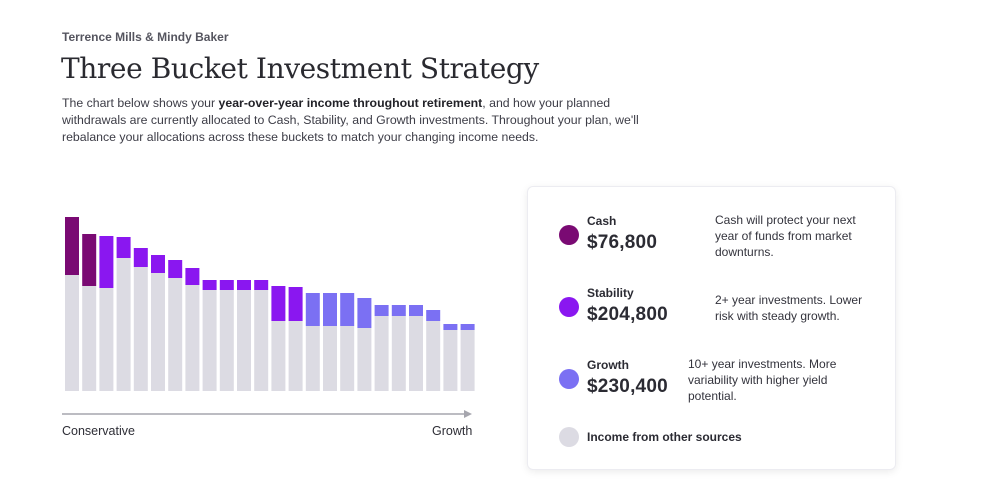  Describe the element at coordinates (278, 356) in the screenshot. I see `bar-13-other-segment` at that location.